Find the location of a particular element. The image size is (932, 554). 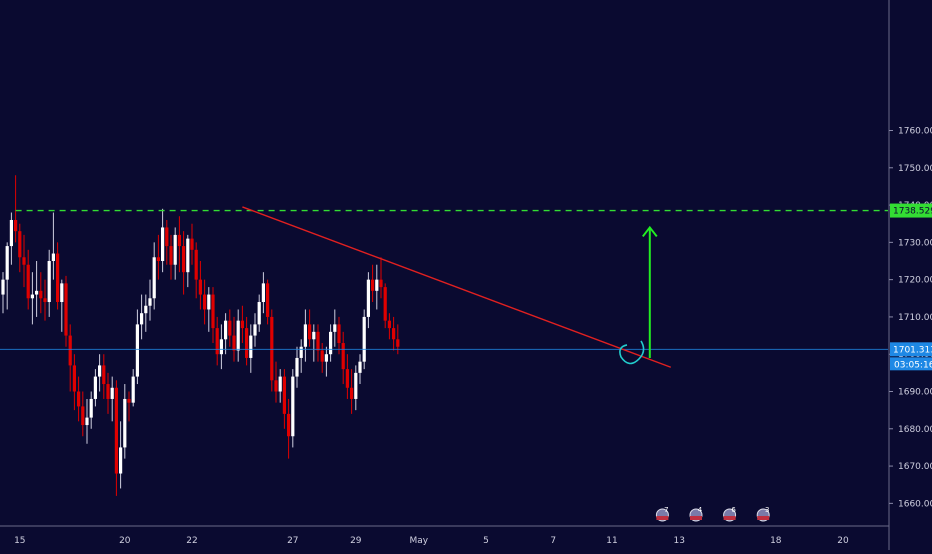

event-marker-count: 6 is located at coordinates (733, 510).